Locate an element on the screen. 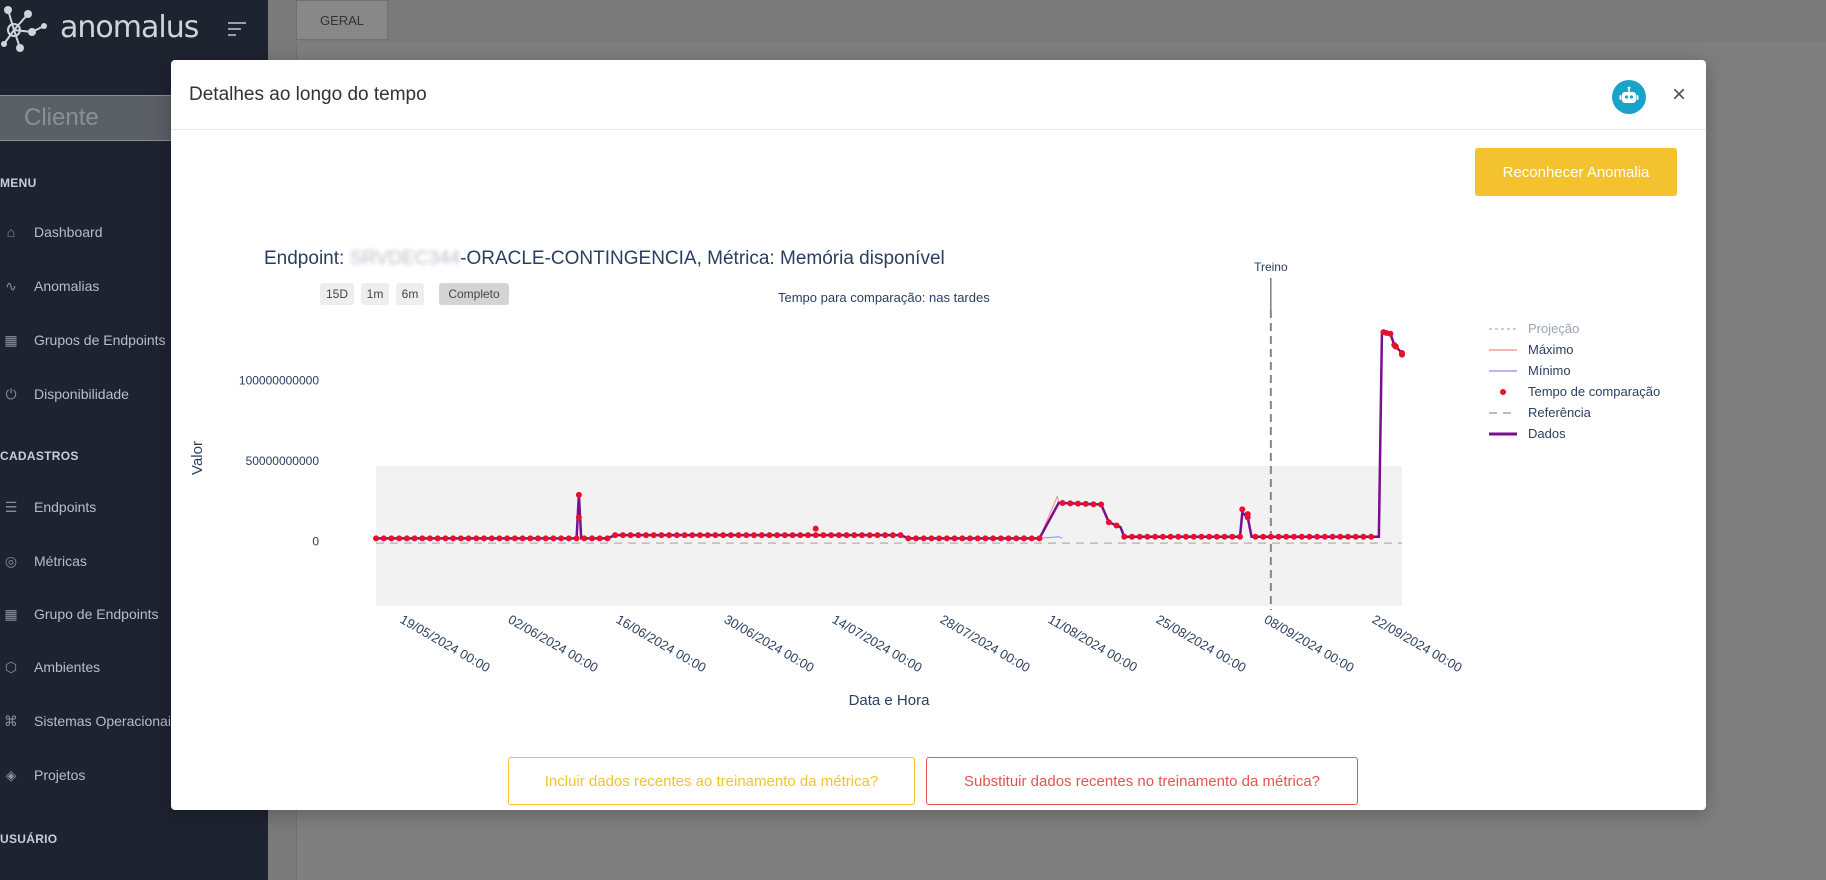  sidebar-item-label: Dashboard is located at coordinates (68, 232).